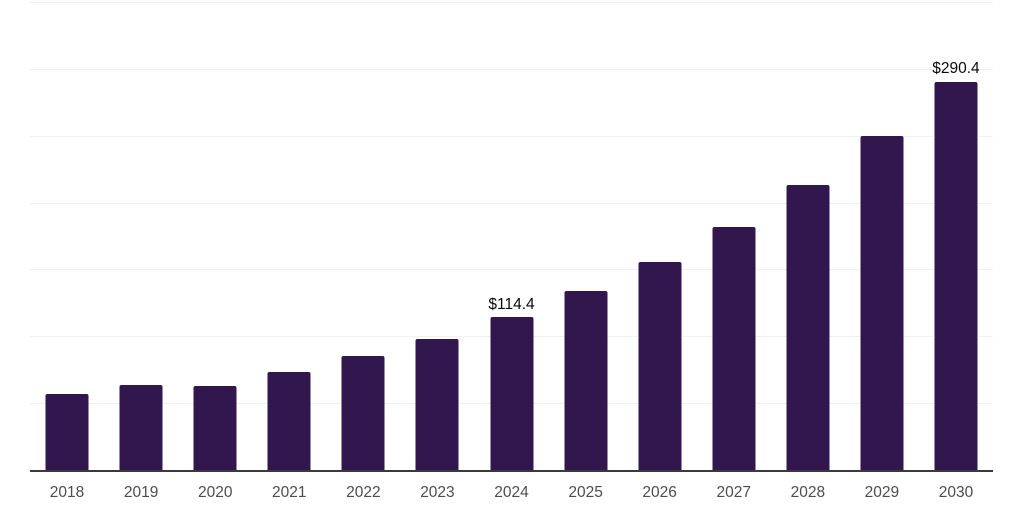 The height and width of the screenshot is (512, 1024). I want to click on bar-value-label-2030: $290.4, so click(956, 69).